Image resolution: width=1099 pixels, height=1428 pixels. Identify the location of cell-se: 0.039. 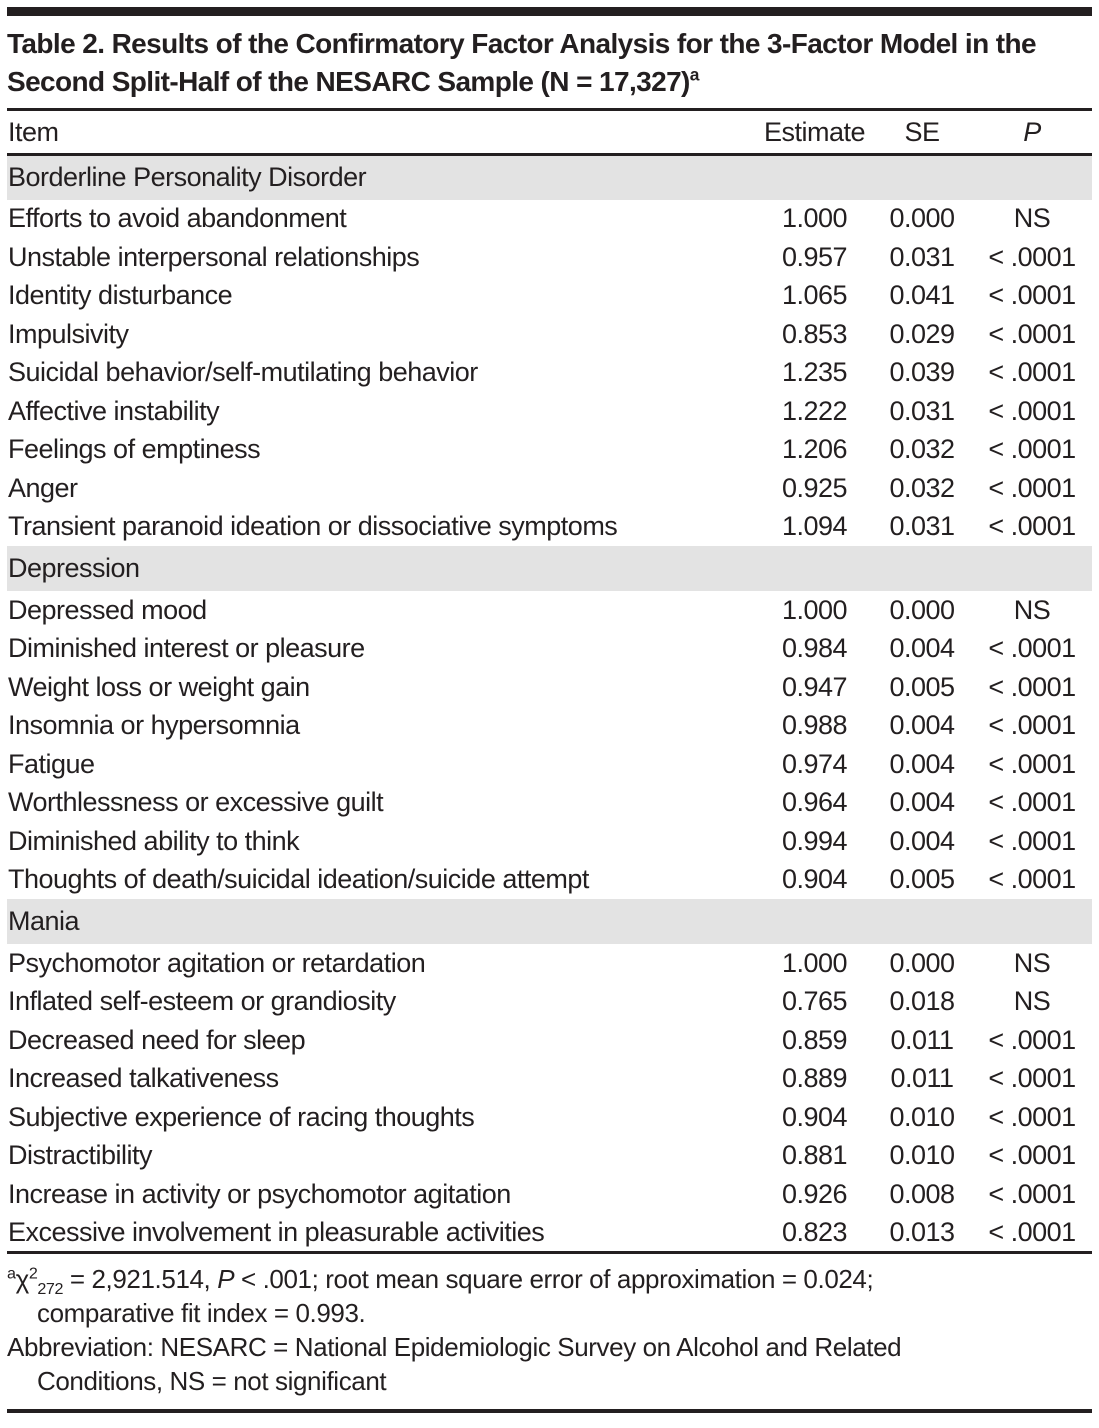
(922, 372).